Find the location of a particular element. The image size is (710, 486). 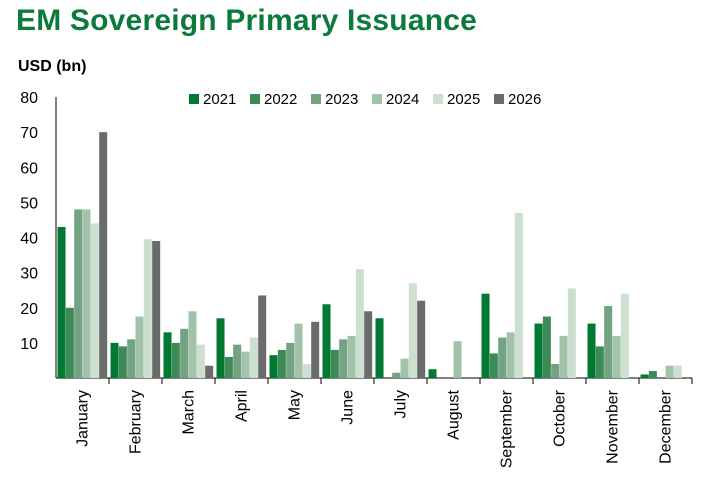

bar-2025-may is located at coordinates (306, 370).